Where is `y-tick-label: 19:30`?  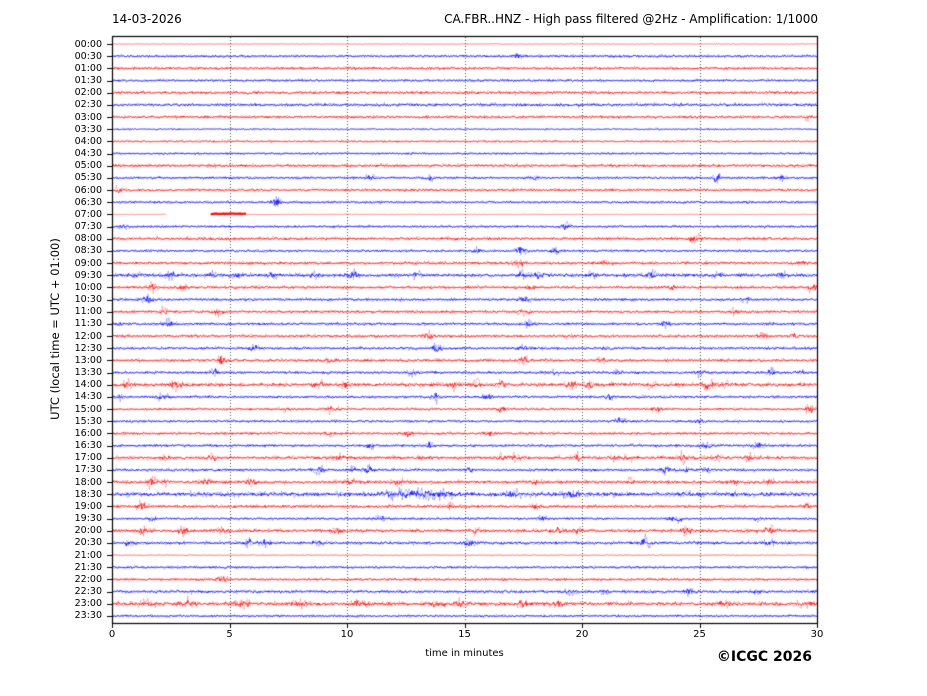
y-tick-label: 19:30 is located at coordinates (88, 519).